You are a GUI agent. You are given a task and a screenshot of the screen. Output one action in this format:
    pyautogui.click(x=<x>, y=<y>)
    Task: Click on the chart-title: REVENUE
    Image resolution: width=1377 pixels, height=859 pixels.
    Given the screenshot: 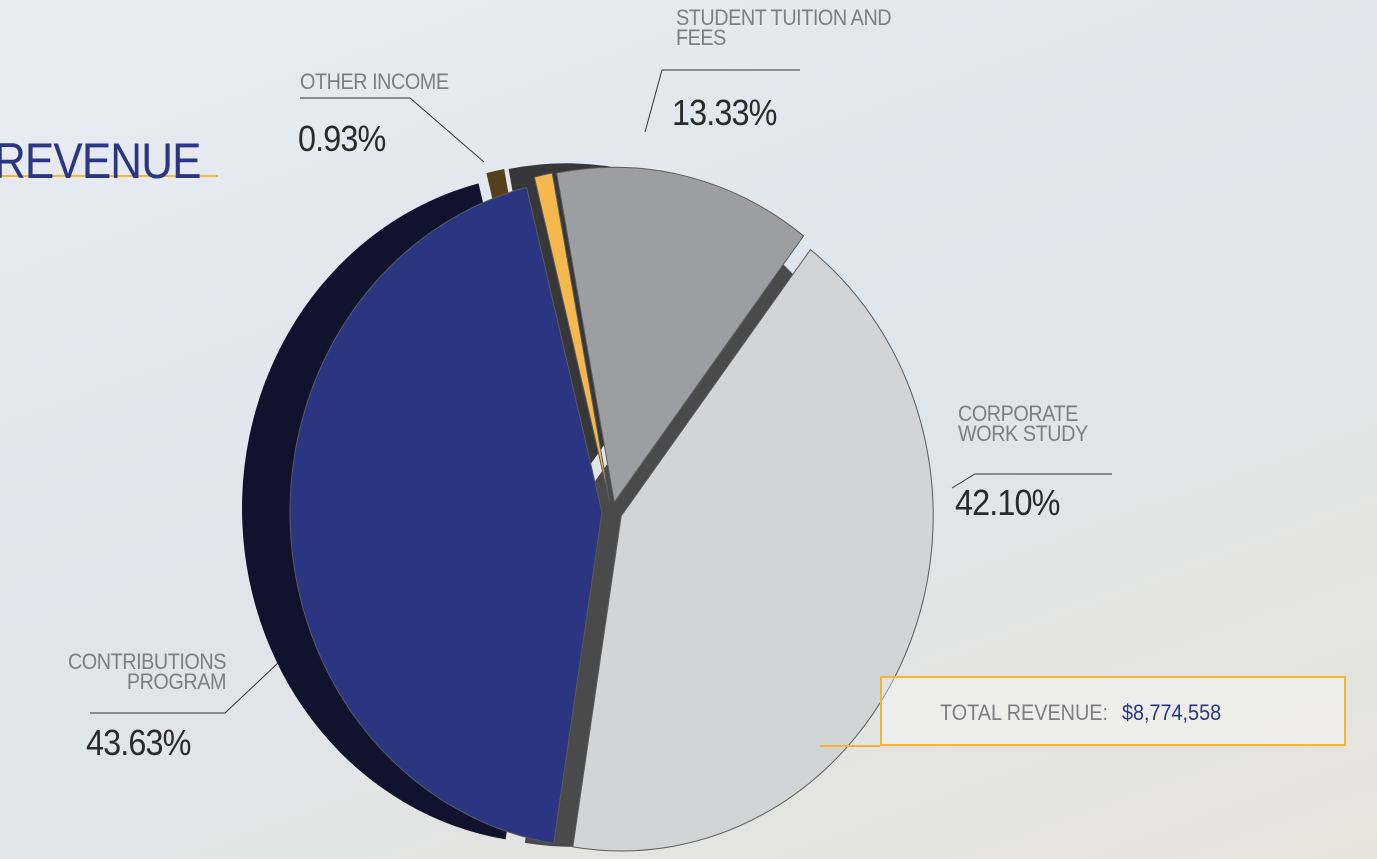 What is the action you would take?
    pyautogui.click(x=100, y=161)
    